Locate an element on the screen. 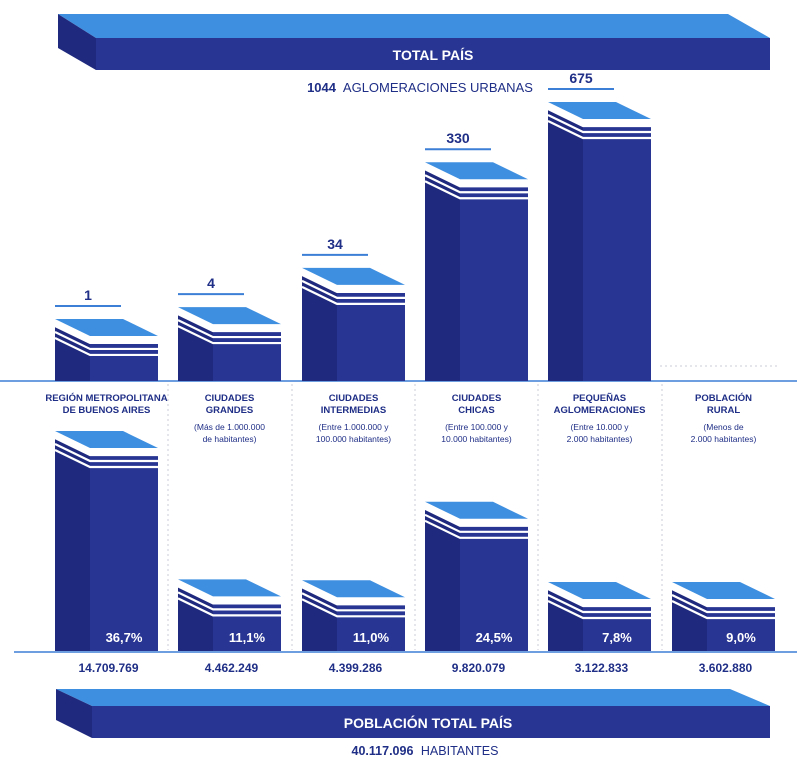 The image size is (797, 765). poblacion-percent-label: 11,1% is located at coordinates (247, 637).